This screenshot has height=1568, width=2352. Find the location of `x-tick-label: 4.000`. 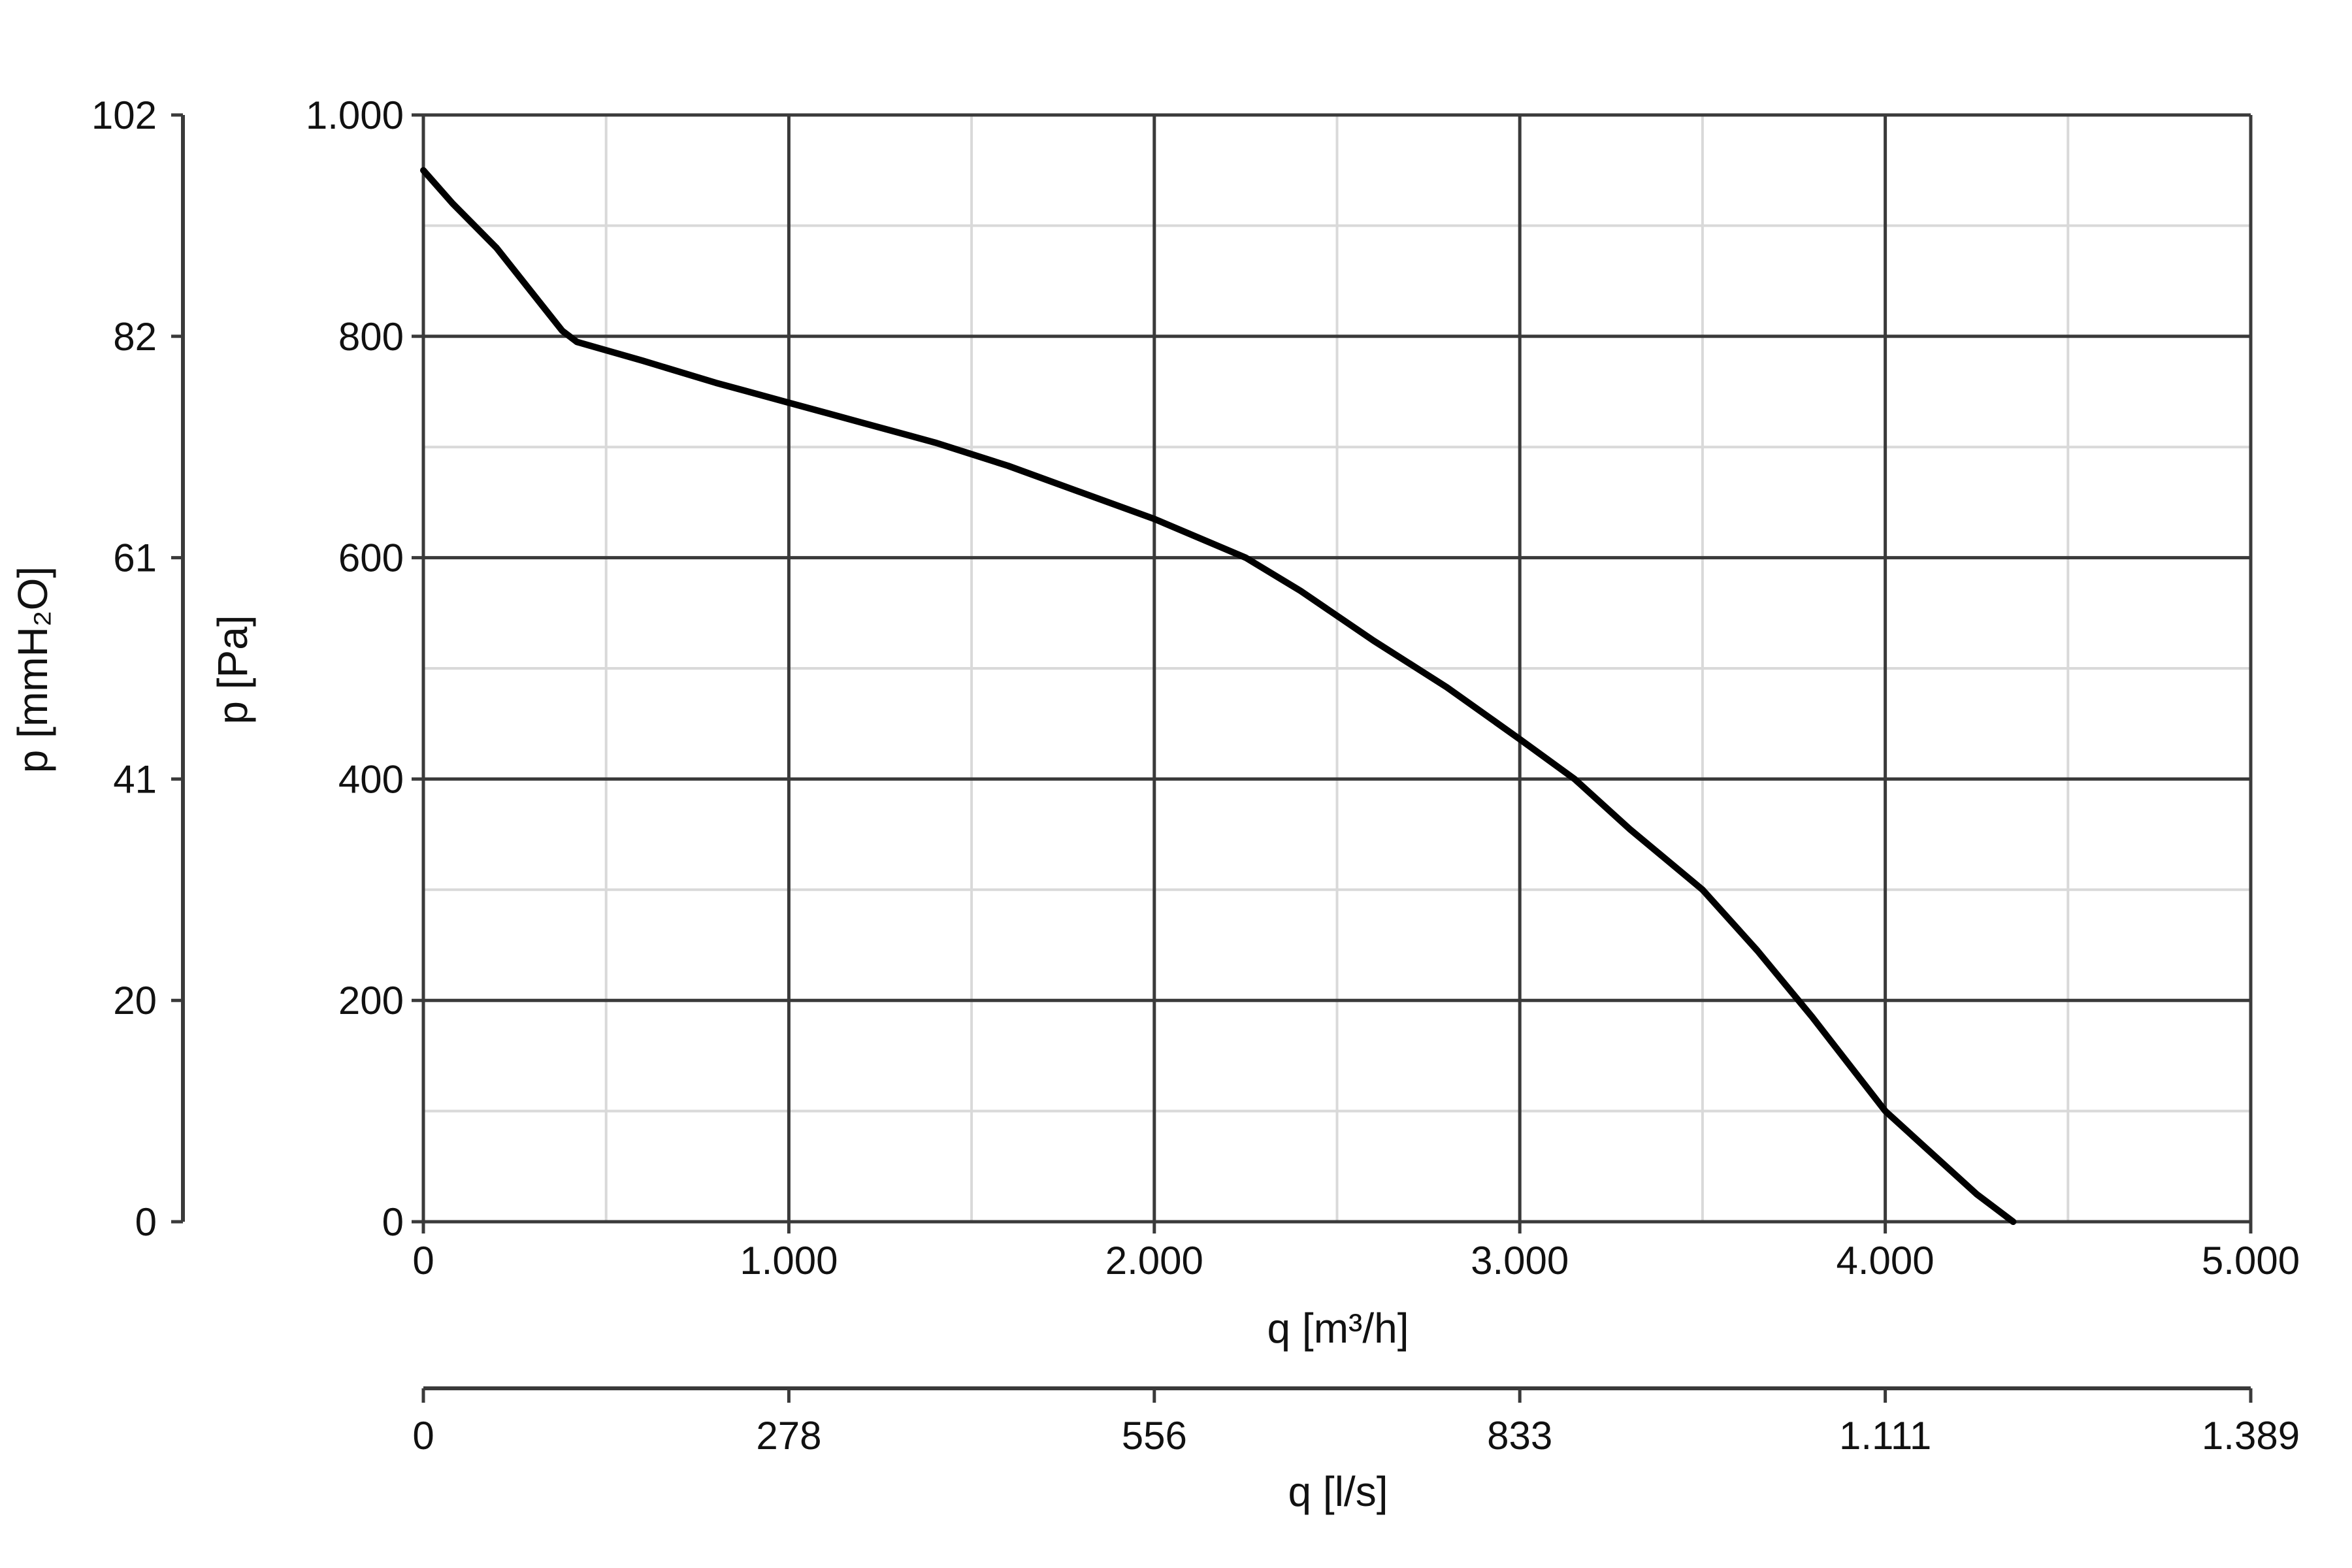

x-tick-label: 4.000 is located at coordinates (1886, 1260).